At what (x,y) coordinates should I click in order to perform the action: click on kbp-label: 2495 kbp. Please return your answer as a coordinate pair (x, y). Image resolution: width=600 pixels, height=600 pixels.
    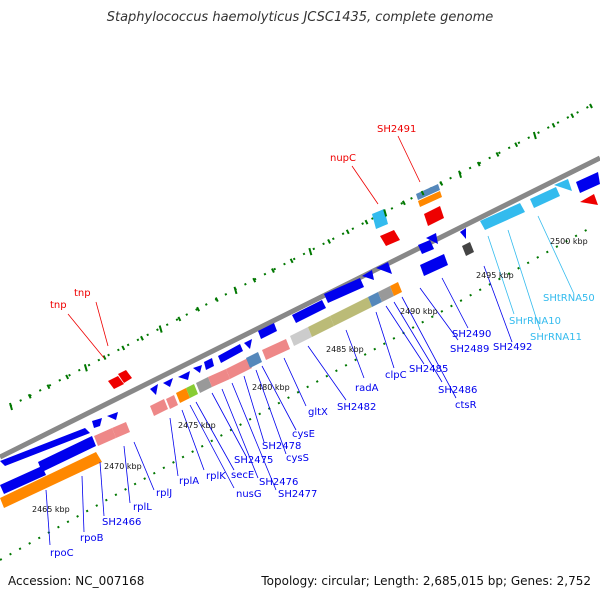
    Looking at the image, I should click on (495, 275).